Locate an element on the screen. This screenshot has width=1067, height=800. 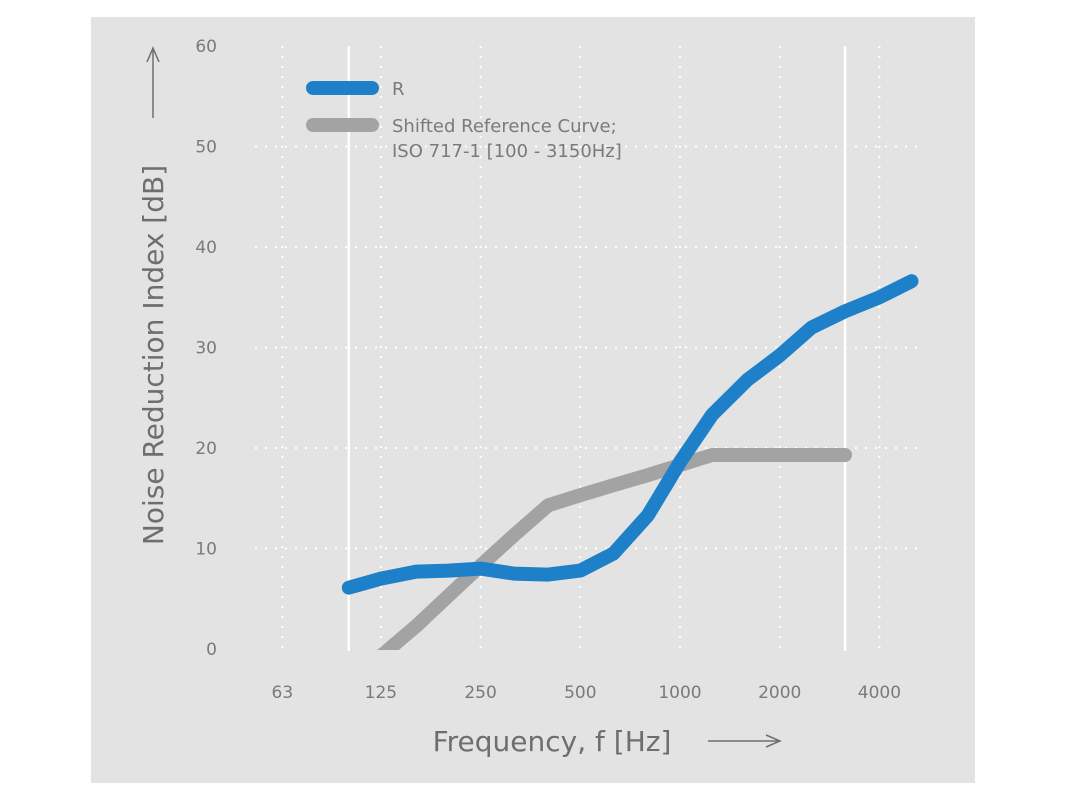
legend-label-reference: Shifted Reference Curve; is located at coordinates (504, 126).